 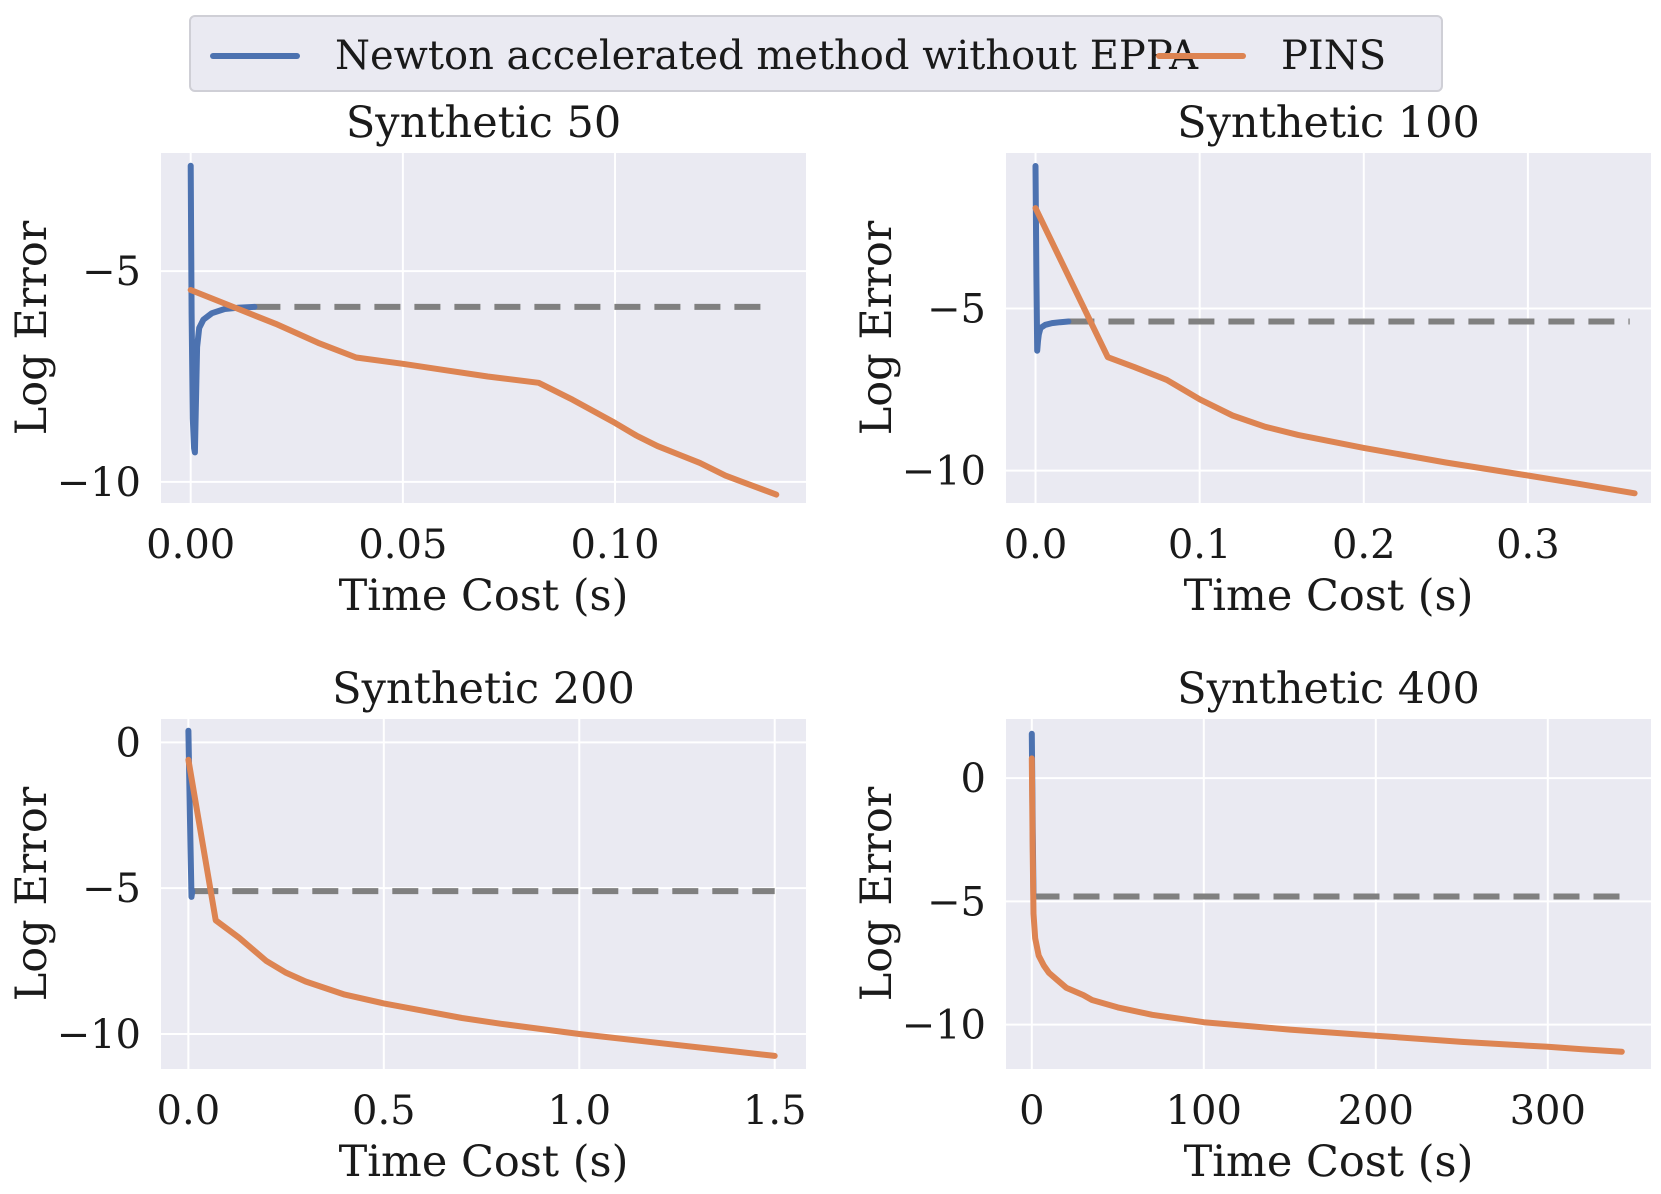 I want to click on x-tick-label: 200, so click(x=1376, y=1111).